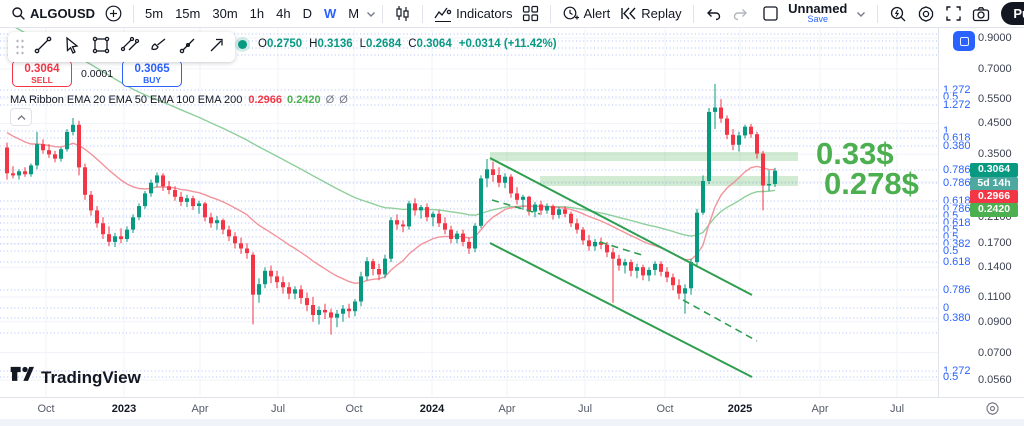 The image size is (1024, 426). I want to click on collapse-legend-button, so click(21, 117).